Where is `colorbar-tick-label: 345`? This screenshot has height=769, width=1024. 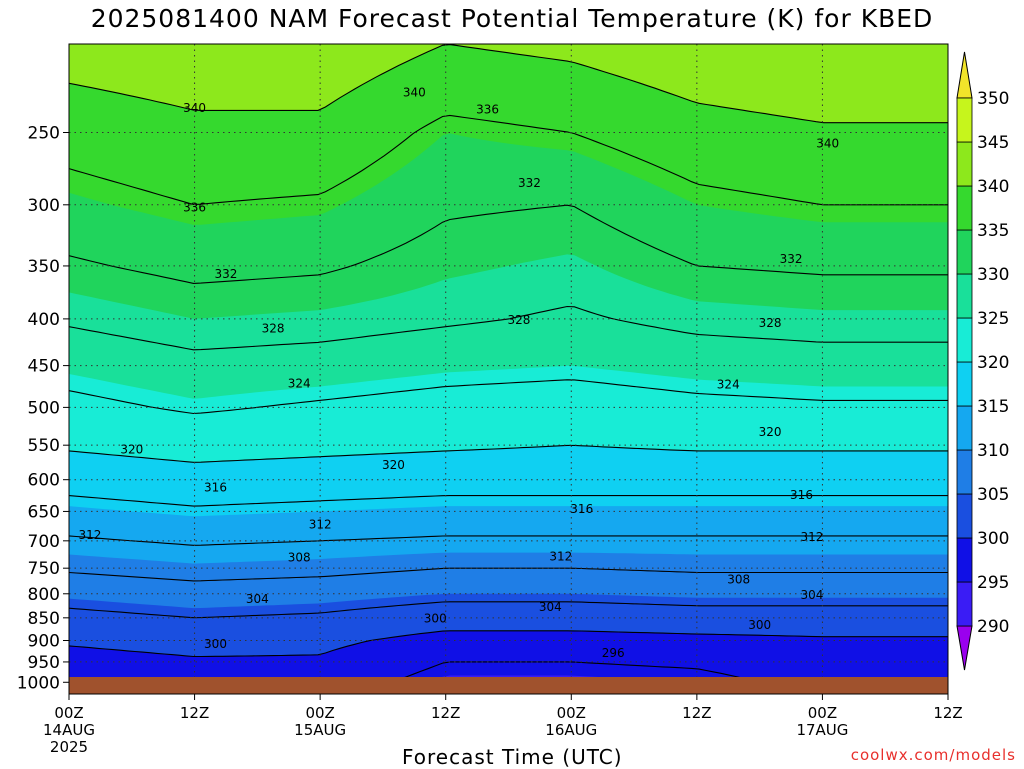
colorbar-tick-label: 345 is located at coordinates (993, 143).